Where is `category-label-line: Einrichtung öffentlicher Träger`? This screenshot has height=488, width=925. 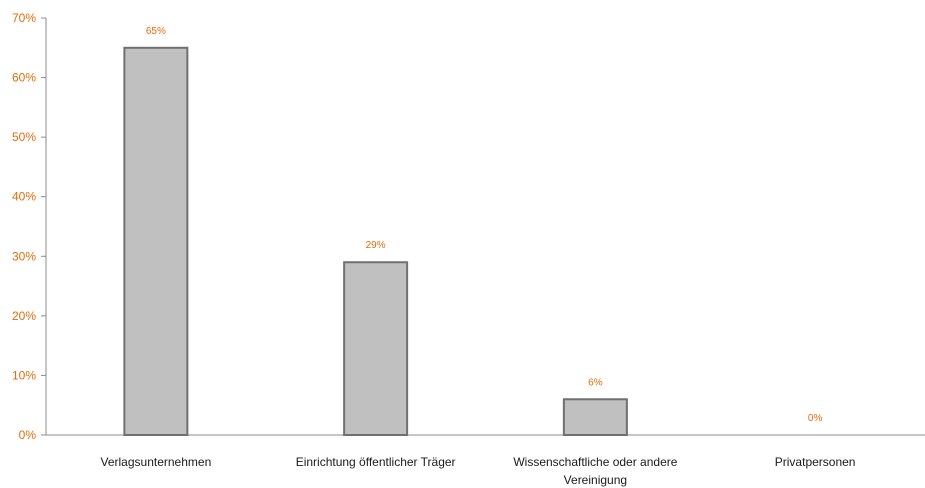 category-label-line: Einrichtung öffentlicher Träger is located at coordinates (376, 462).